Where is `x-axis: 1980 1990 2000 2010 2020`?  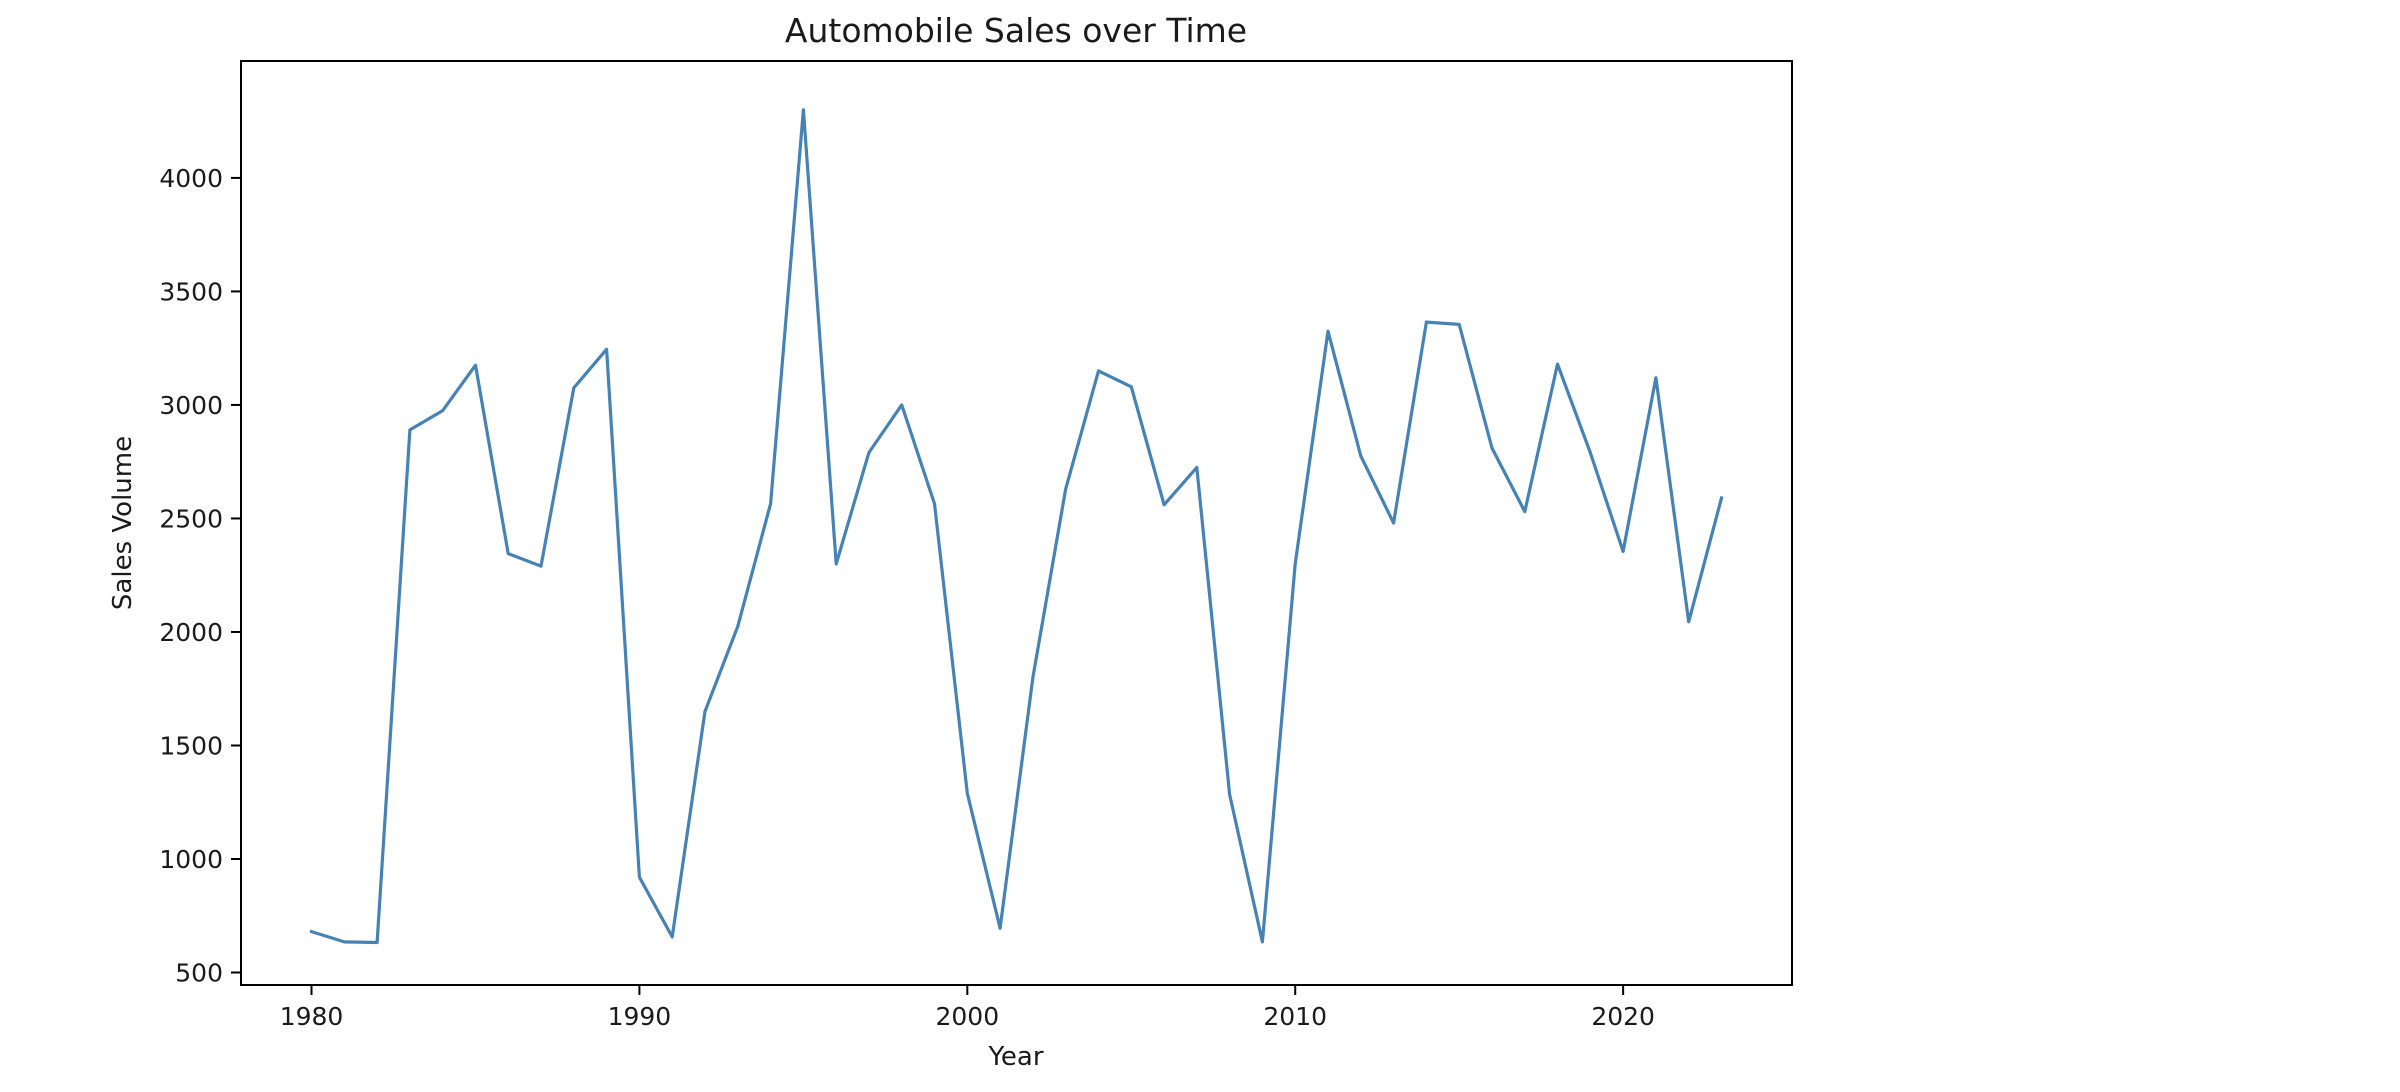
x-axis: 1980 1990 2000 2010 2020 is located at coordinates (967, 1008).